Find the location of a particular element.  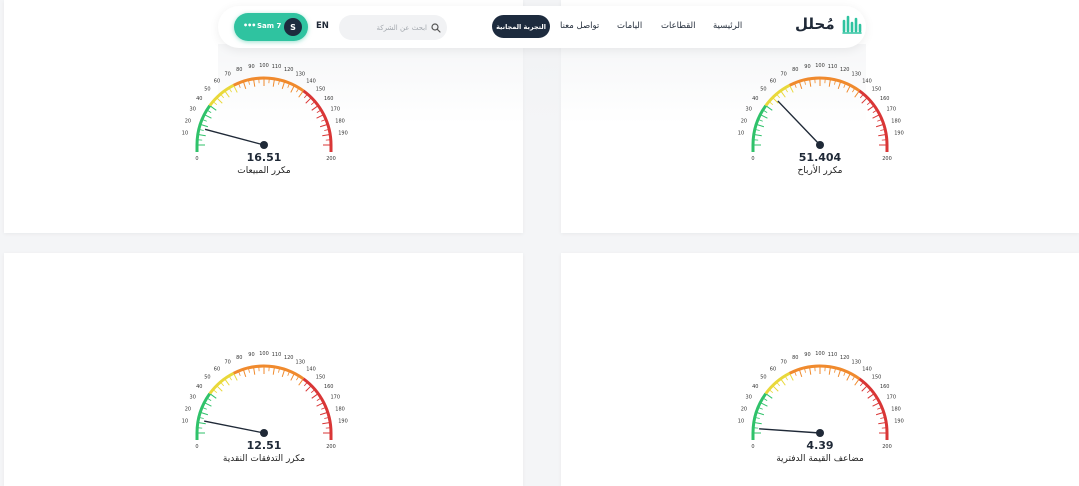

search-box is located at coordinates (393, 27).